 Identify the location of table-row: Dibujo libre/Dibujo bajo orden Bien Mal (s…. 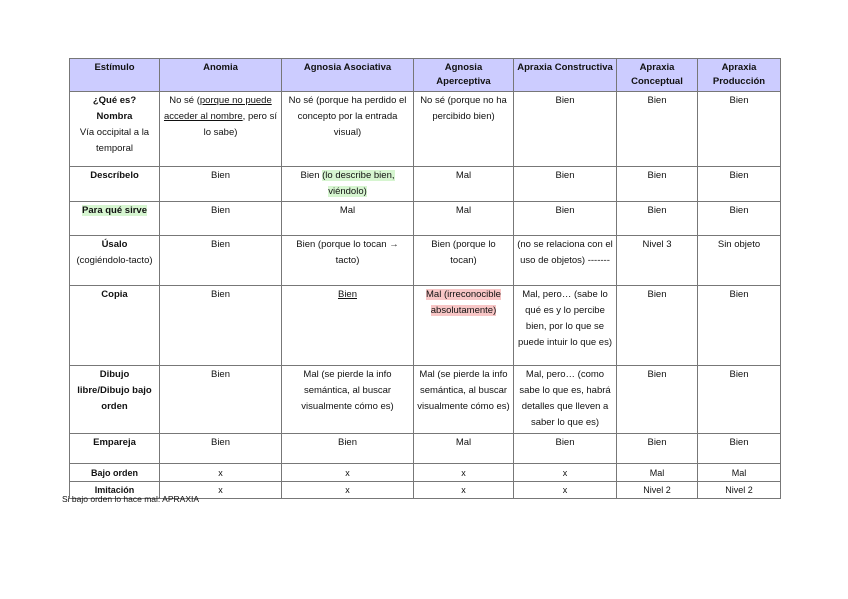
(425, 399).